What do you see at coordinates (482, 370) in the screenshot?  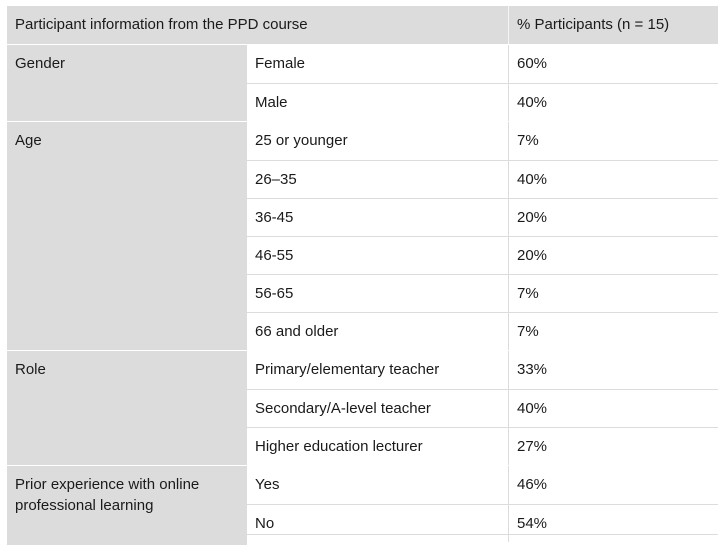 I see `table-row: Primary/elementary teacher 33%` at bounding box center [482, 370].